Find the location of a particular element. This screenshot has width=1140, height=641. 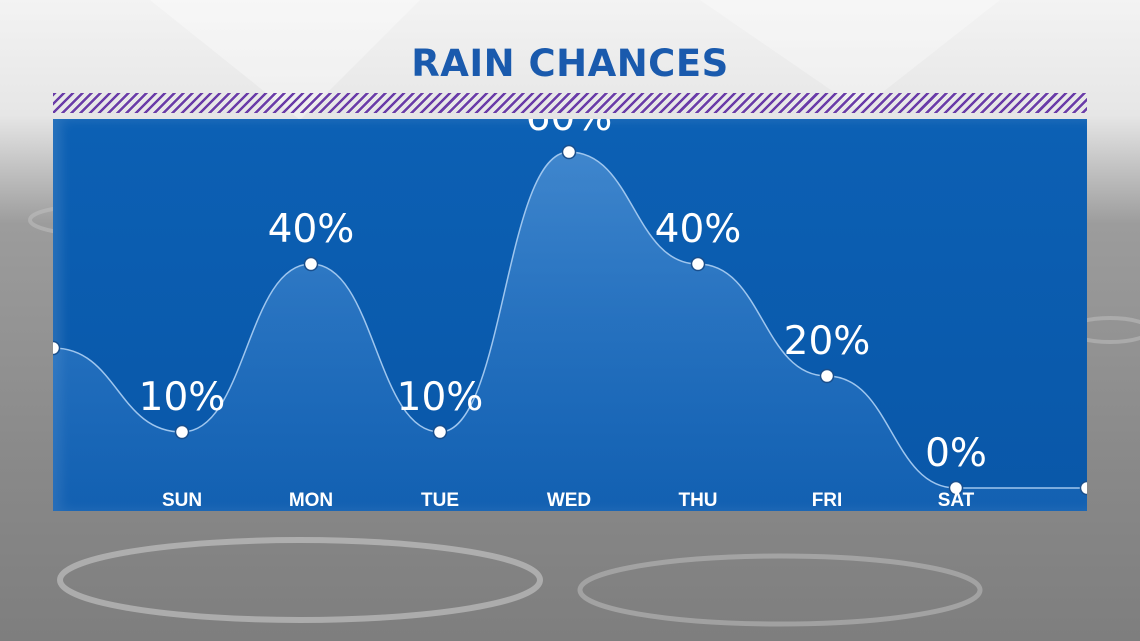

data-point-wed is located at coordinates (569, 152).